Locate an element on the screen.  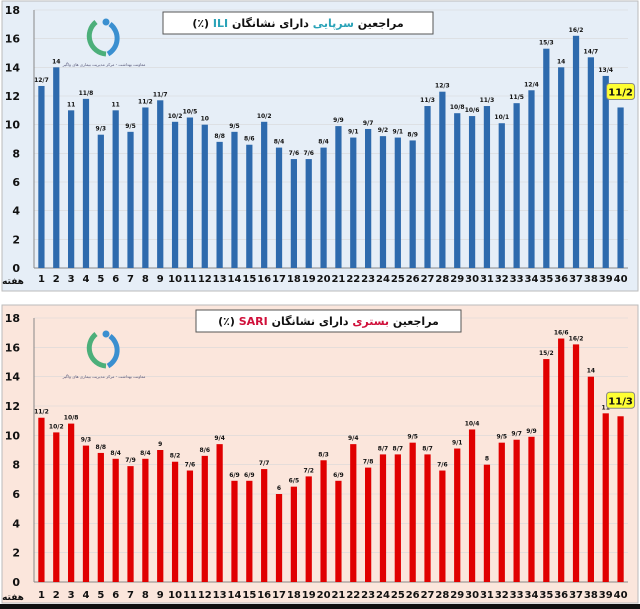
highlight-badge is located at coordinates (621, 400).